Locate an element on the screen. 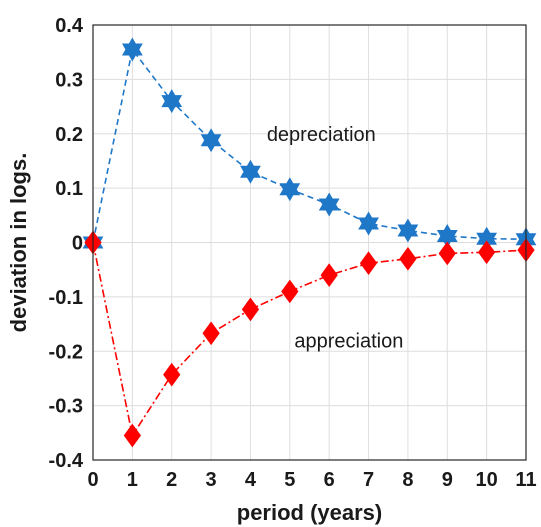  y-tick-label: -0.1 is located at coordinates (66, 298).